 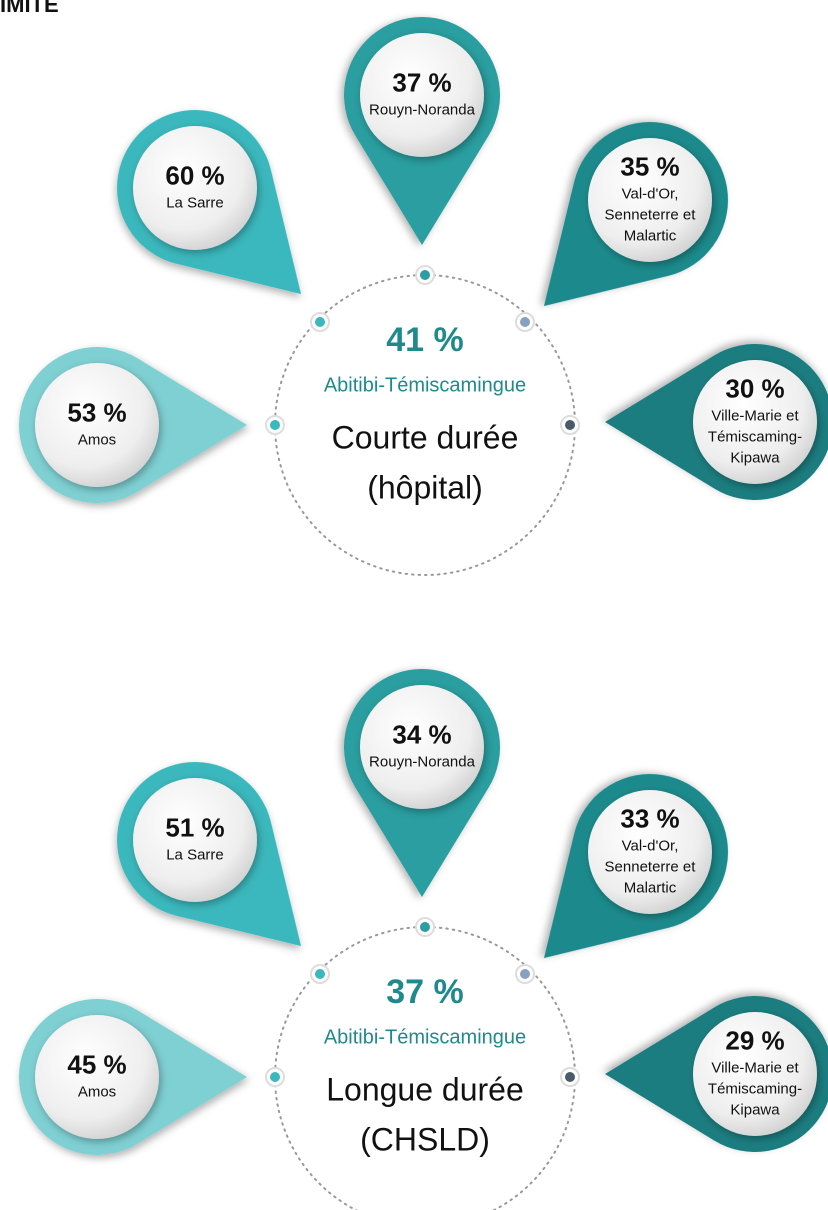 I want to click on satellite-value: 33 %, so click(x=649, y=818).